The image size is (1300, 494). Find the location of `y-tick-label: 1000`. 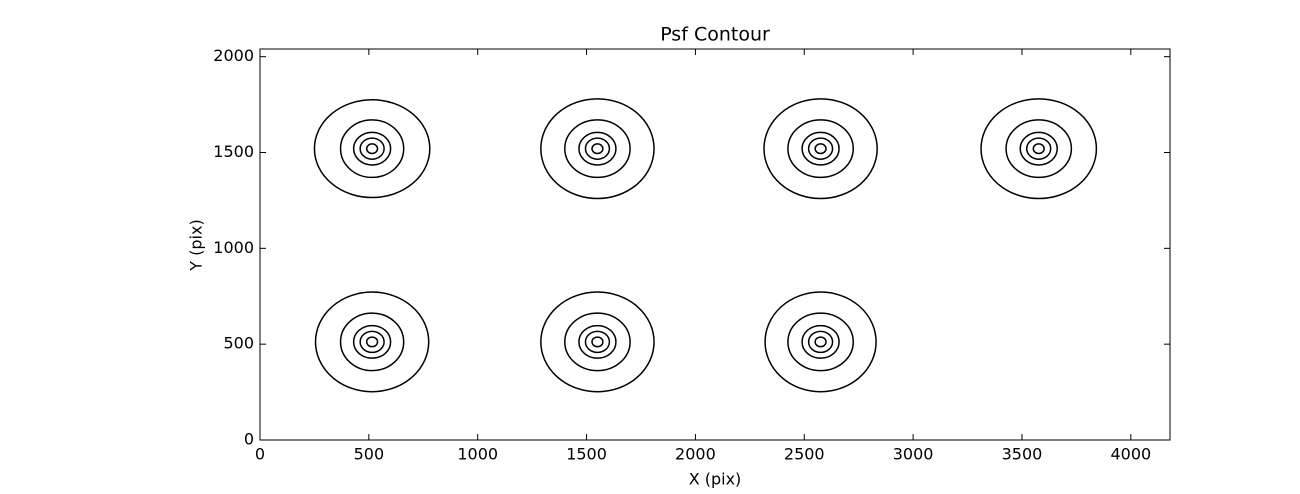

y-tick-label: 1000 is located at coordinates (233, 247).